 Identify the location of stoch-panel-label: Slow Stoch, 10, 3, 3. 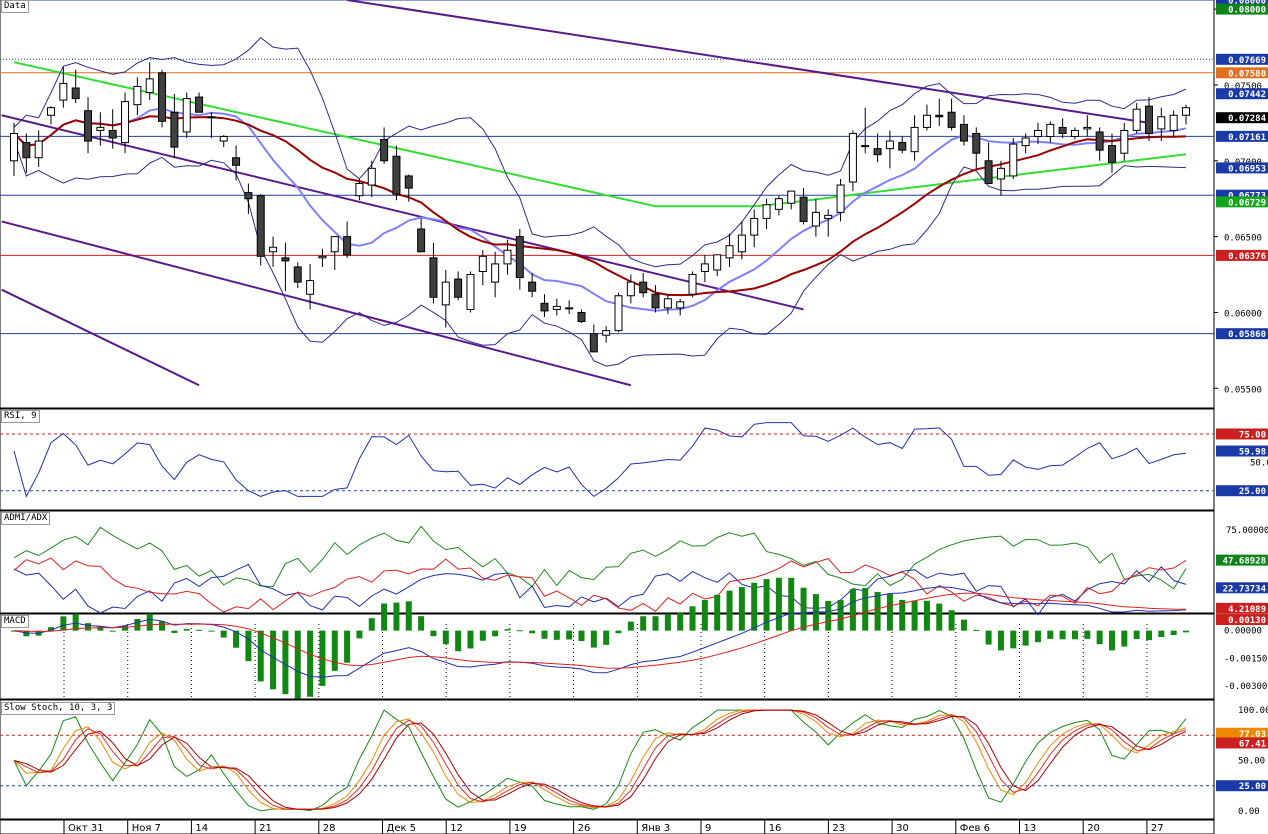
(58, 708).